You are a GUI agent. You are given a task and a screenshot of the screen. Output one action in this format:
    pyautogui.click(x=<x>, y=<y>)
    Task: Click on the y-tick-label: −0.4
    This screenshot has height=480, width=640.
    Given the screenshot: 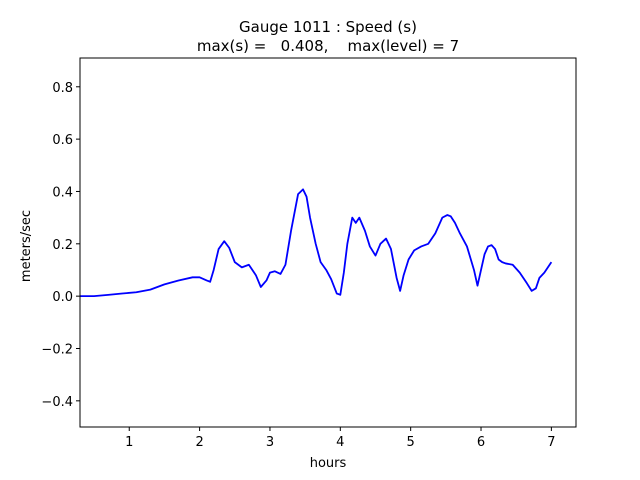 What is the action you would take?
    pyautogui.click(x=57, y=402)
    